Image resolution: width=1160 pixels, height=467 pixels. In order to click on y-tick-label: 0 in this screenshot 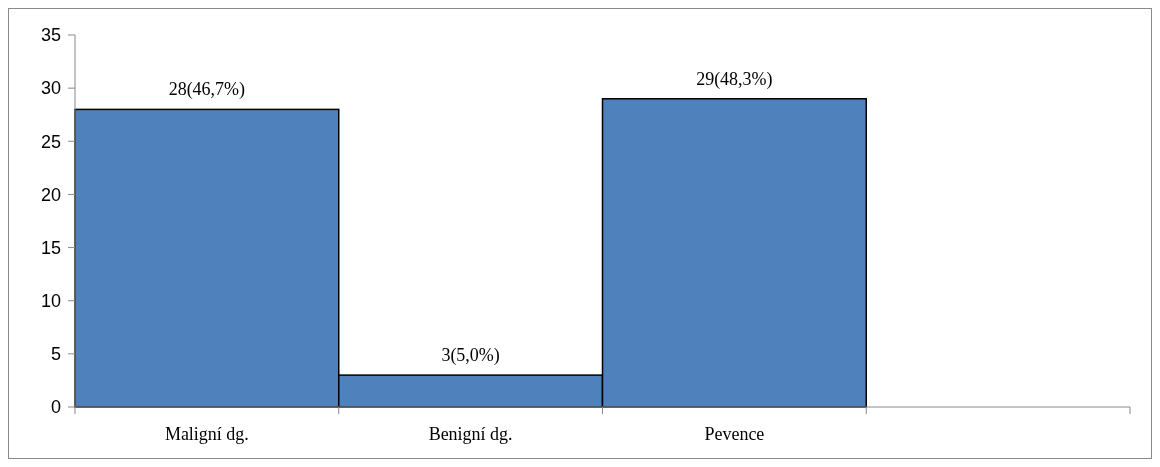, I will do `click(55, 407)`.